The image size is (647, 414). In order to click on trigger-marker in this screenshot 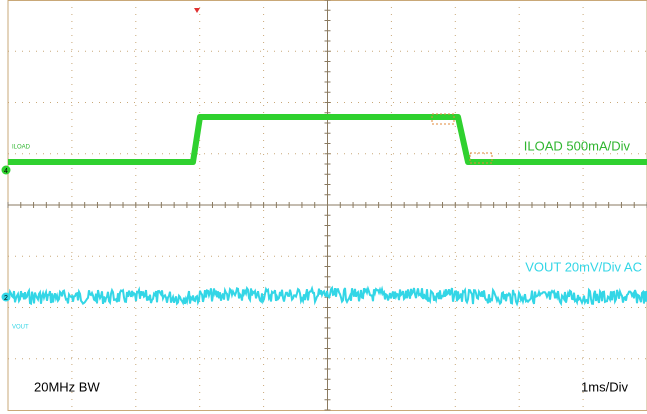, I will do `click(197, 10)`.